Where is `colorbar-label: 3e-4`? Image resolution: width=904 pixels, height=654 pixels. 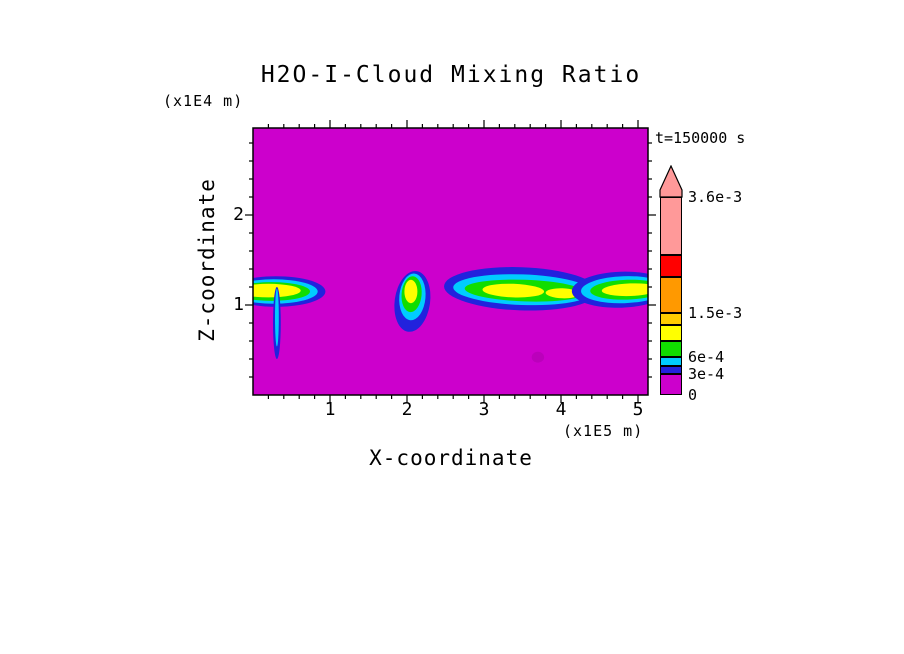 colorbar-label: 3e-4 is located at coordinates (706, 374).